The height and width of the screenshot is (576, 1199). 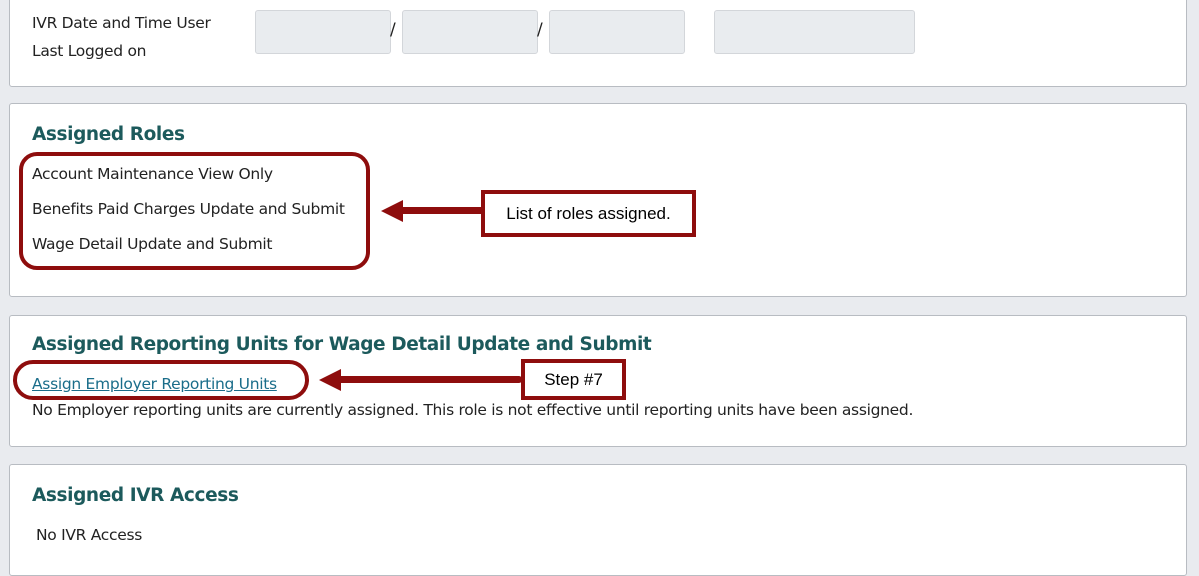 I want to click on ivr-last-logged-label-line1: IVR Date and Time User, so click(x=121, y=23).